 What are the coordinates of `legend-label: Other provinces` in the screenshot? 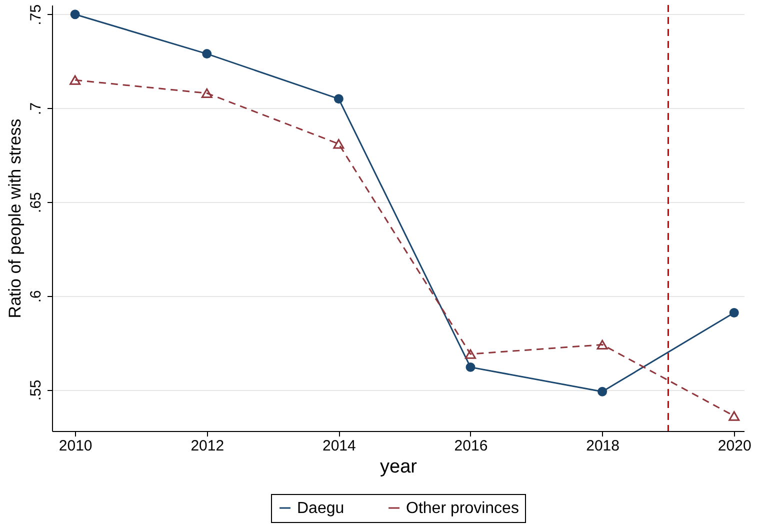 It's located at (462, 508).